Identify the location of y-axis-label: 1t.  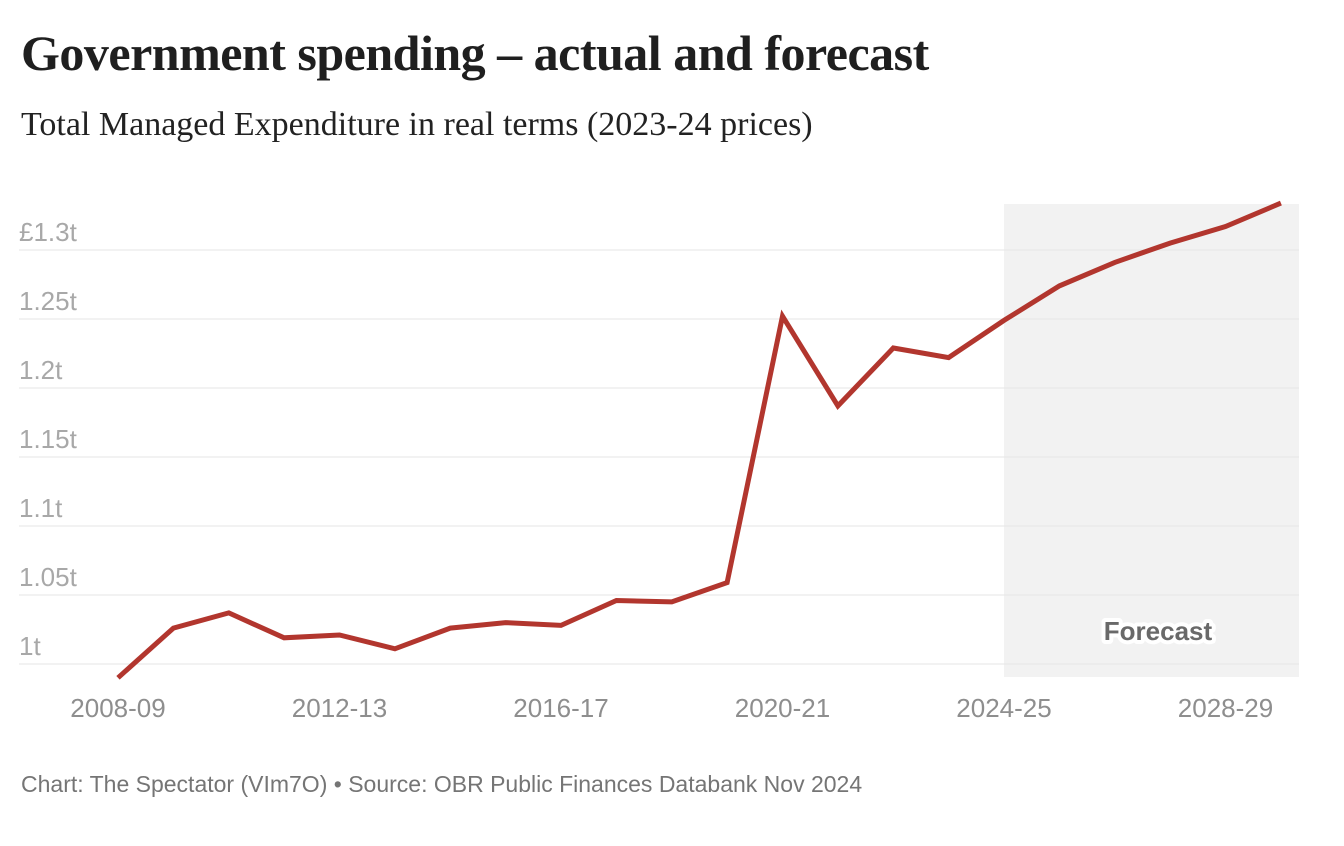
(30, 646).